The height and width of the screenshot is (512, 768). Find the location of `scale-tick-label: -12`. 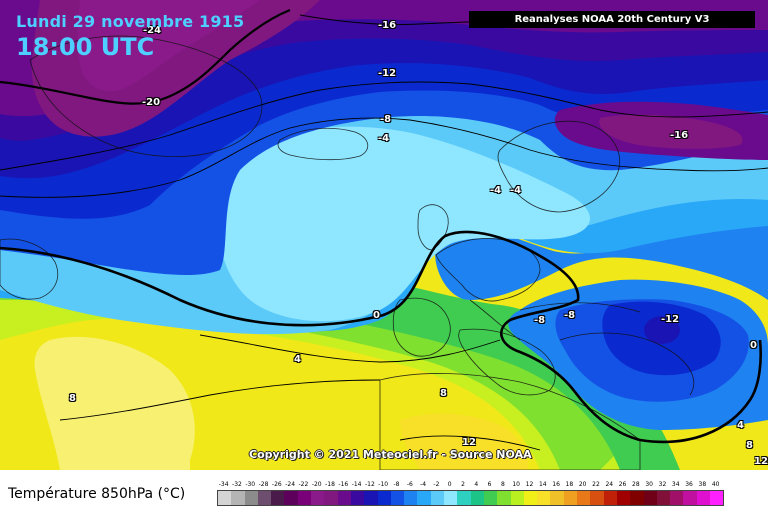

scale-tick-label: -12 is located at coordinates (370, 484).